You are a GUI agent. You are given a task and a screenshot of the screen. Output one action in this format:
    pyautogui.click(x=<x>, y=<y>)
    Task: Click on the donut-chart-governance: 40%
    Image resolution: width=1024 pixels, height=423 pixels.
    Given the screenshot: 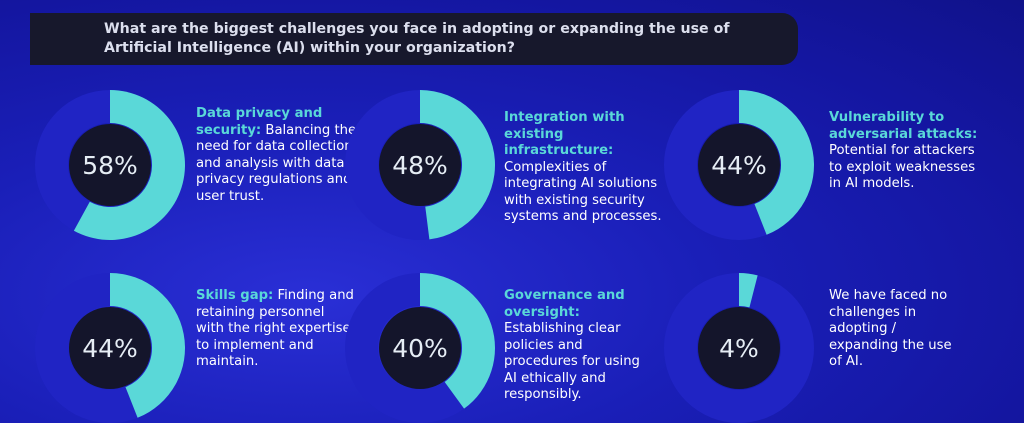 What is the action you would take?
    pyautogui.click(x=420, y=348)
    